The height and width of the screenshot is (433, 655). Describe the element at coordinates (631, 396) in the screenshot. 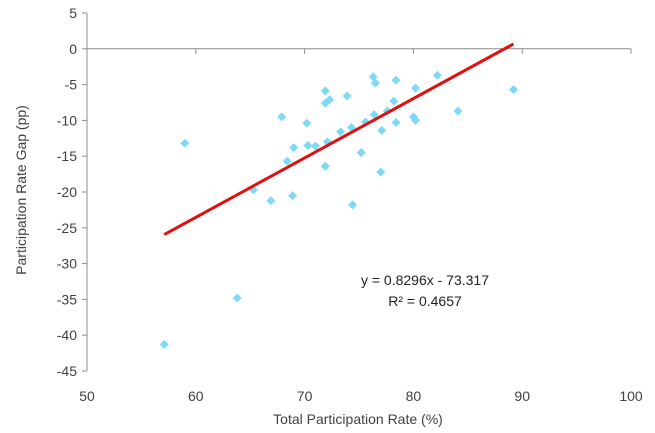

I see `x-tick-label: 100` at that location.